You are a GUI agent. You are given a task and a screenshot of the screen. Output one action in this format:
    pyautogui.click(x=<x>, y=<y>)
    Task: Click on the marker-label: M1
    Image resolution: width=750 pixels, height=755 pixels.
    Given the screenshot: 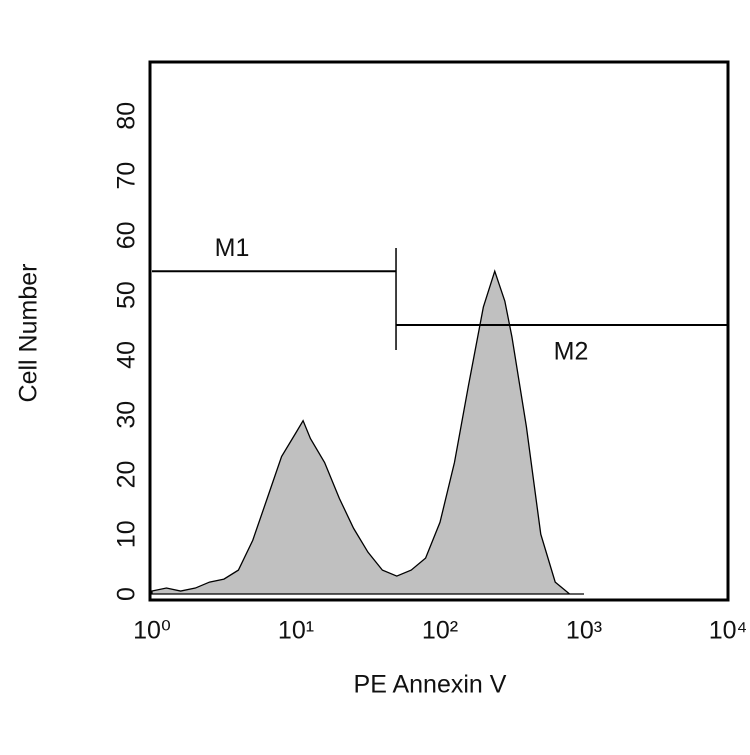 What is the action you would take?
    pyautogui.click(x=232, y=248)
    